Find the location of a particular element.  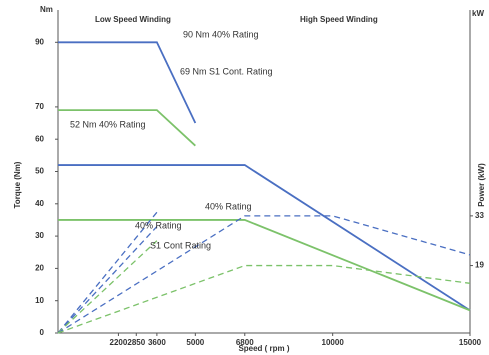

y-tick-label: 20 is located at coordinates (39, 268).